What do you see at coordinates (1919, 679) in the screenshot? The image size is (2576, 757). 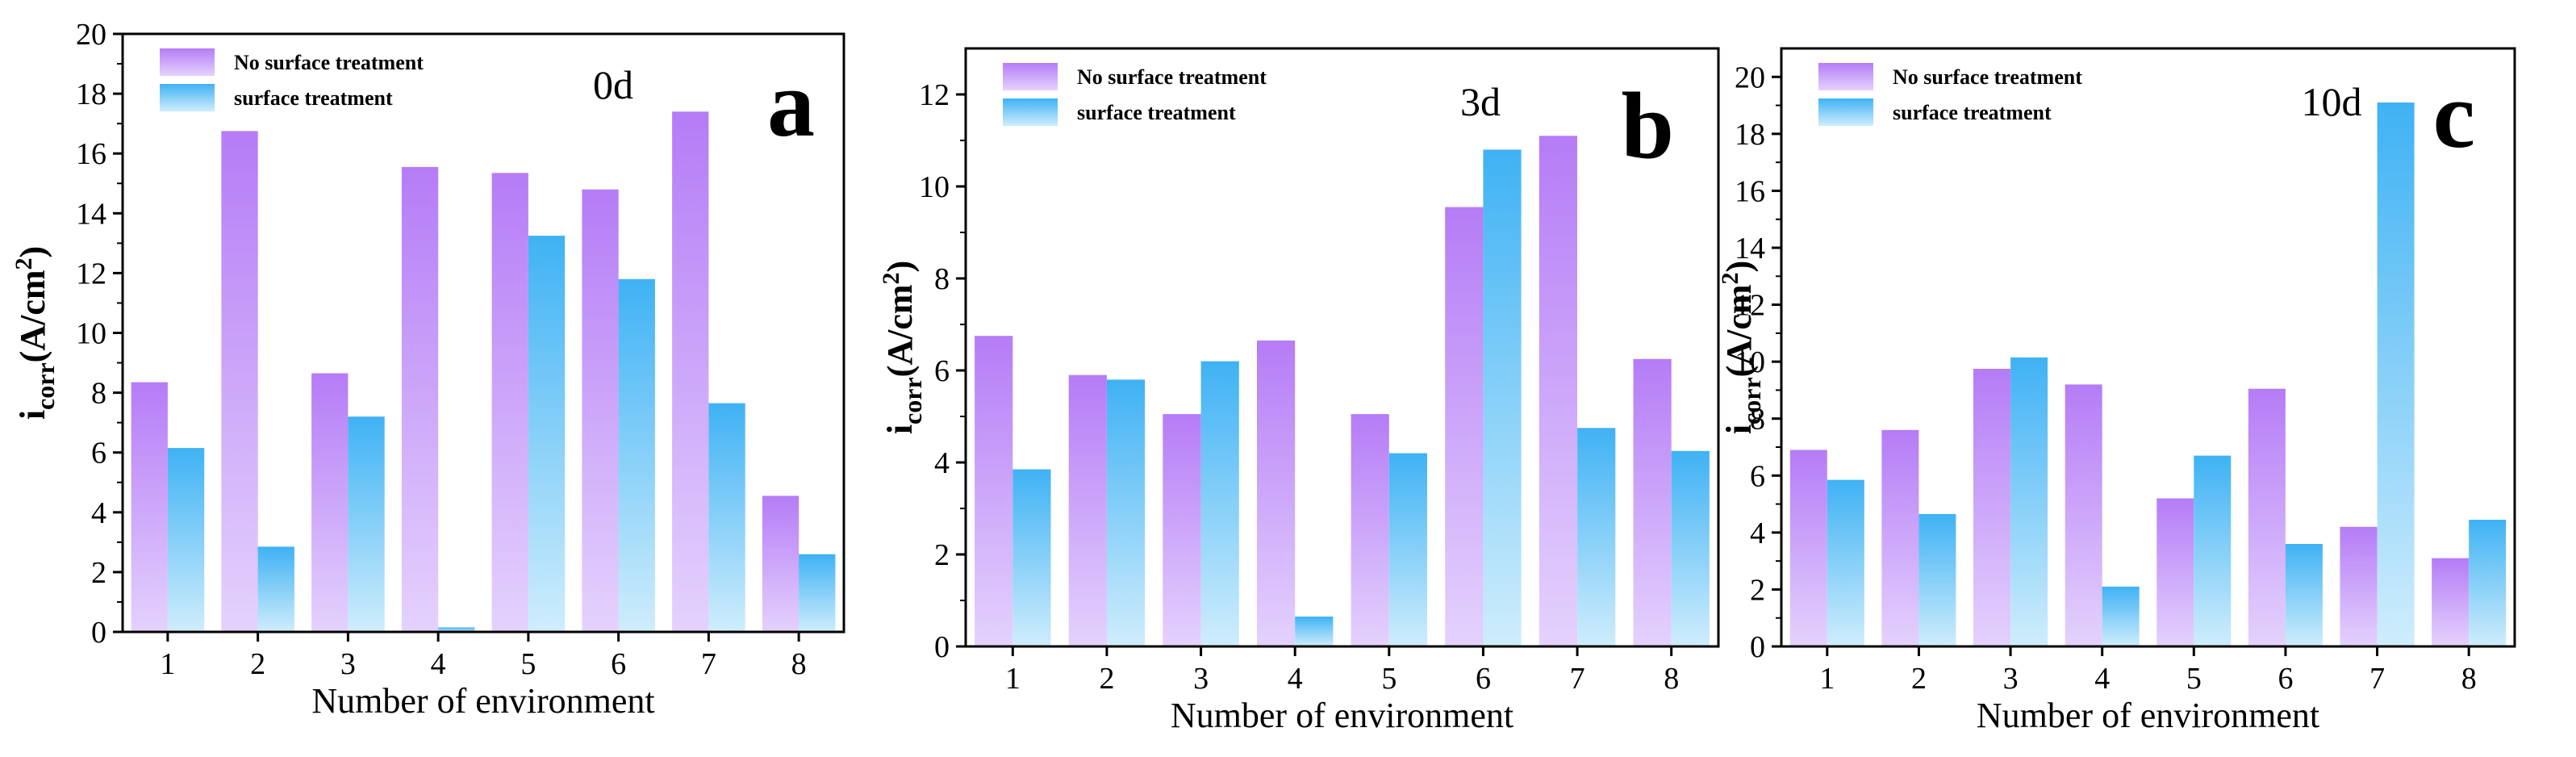 I see `x-tick-label: 2` at bounding box center [1919, 679].